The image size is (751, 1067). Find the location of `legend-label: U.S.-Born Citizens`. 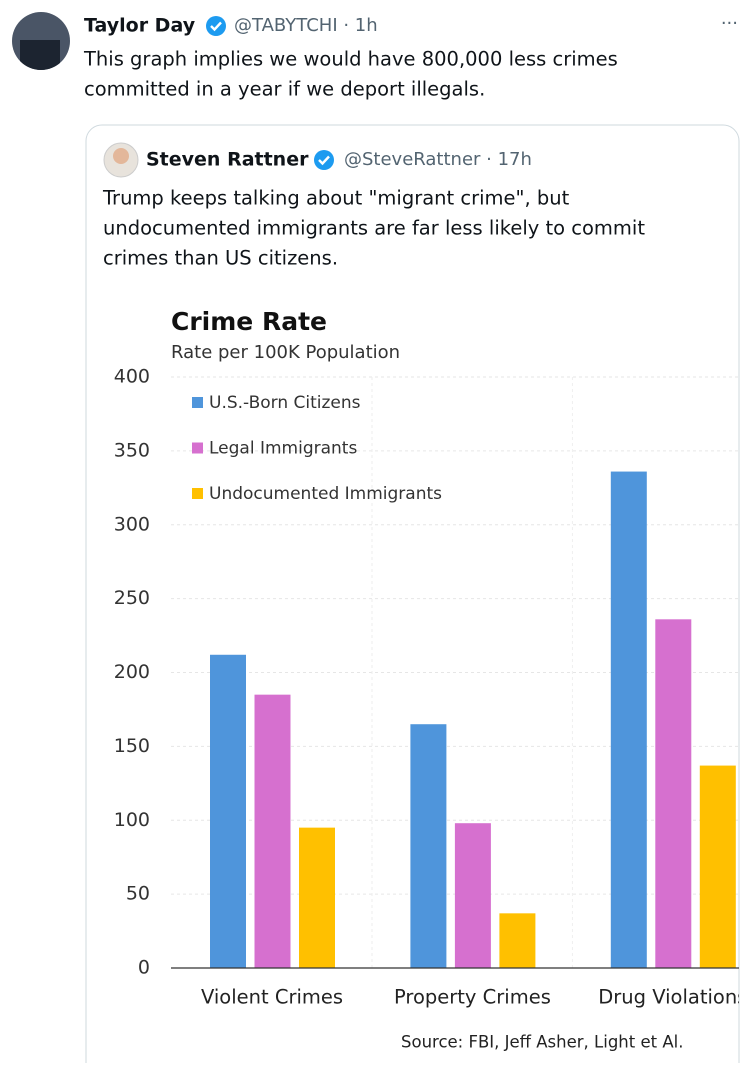

legend-label: U.S.-Born Citizens is located at coordinates (285, 403).